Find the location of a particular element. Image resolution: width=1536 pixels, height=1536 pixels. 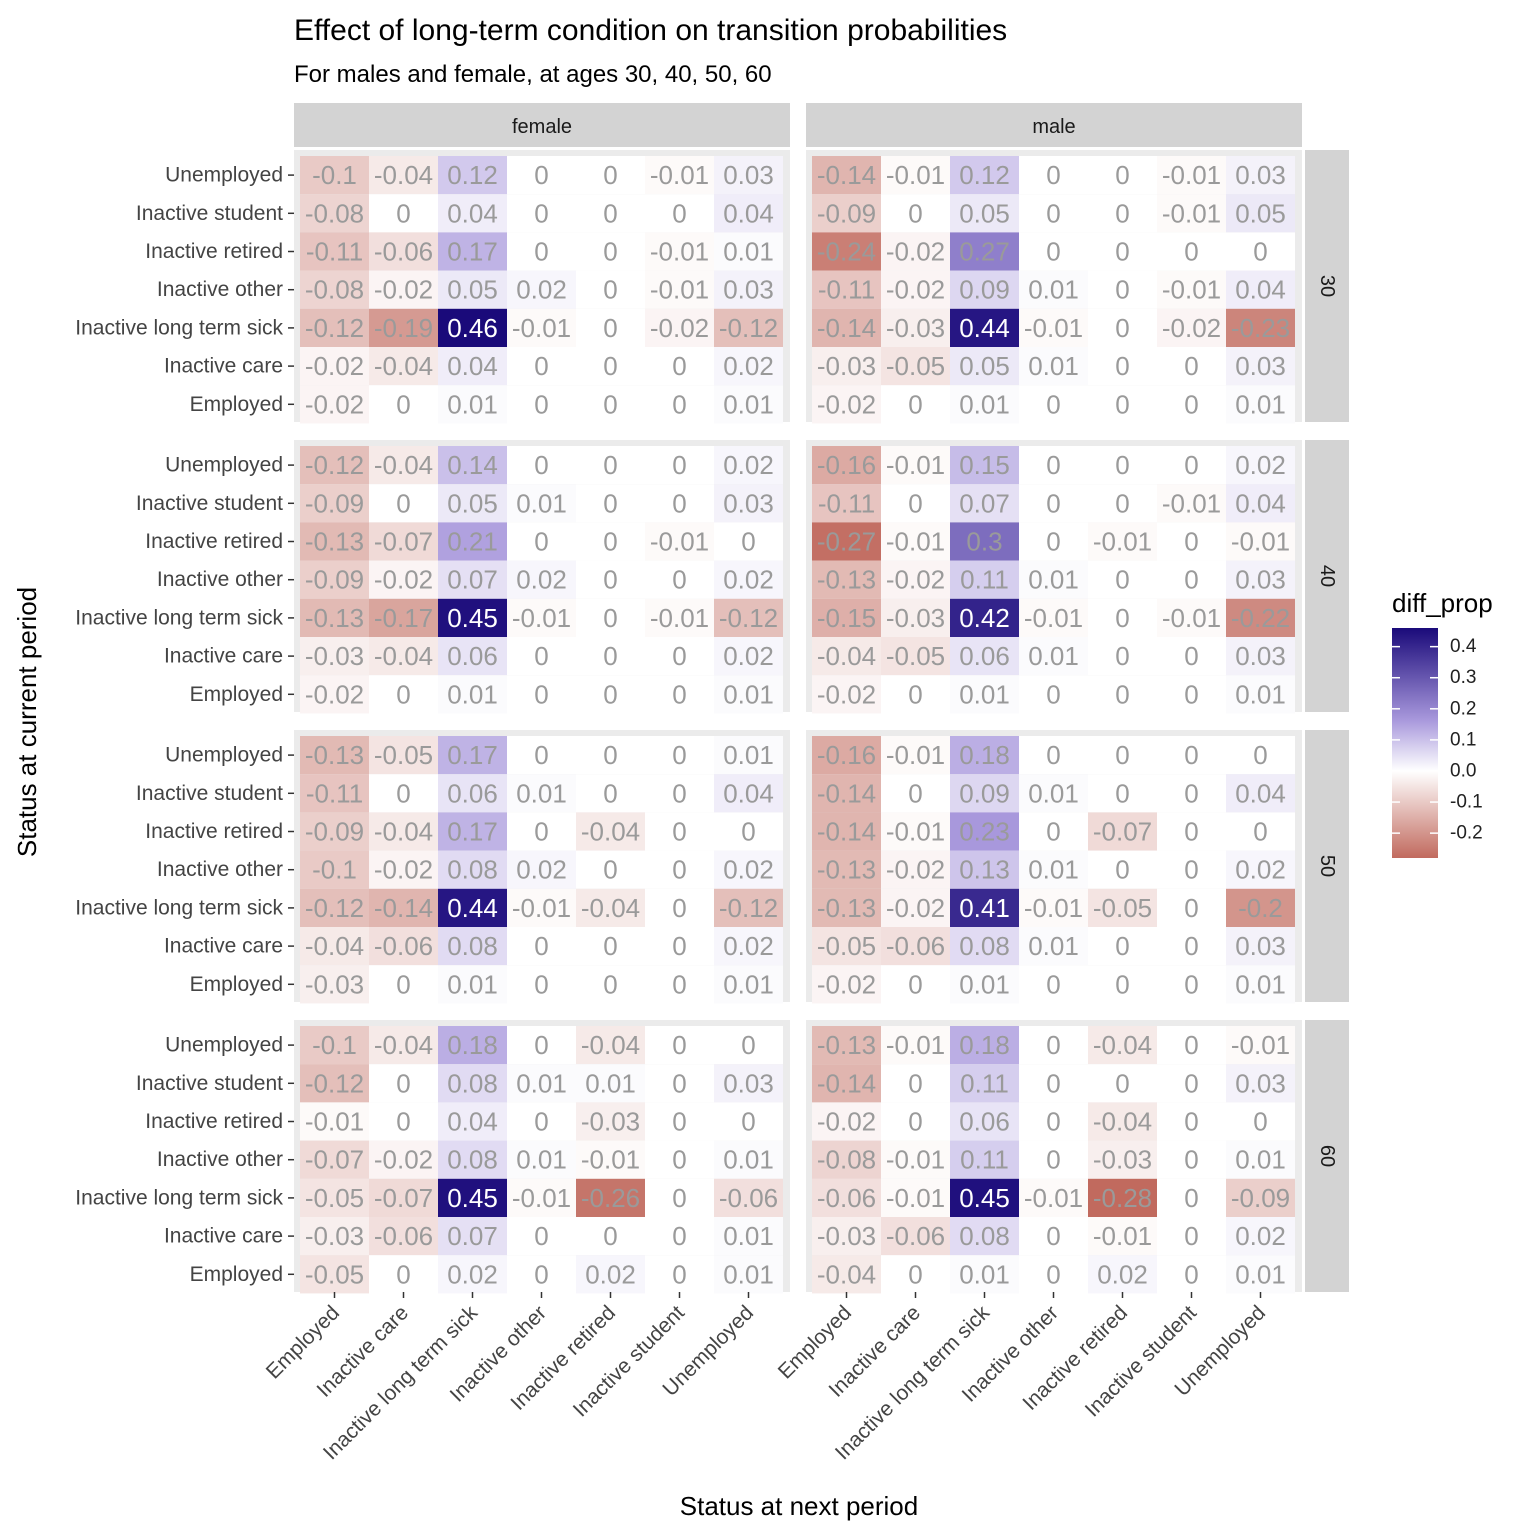

cell-value-label: -0.24 is located at coordinates (846, 252).